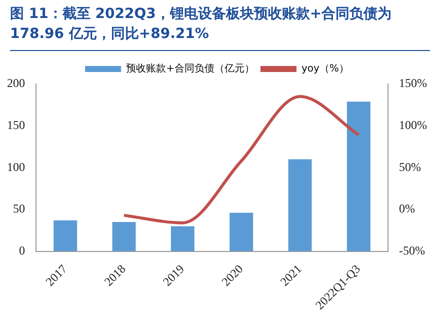  Describe the element at coordinates (413, 83) in the screenshot. I see `y2-tick-label: 150%` at that location.